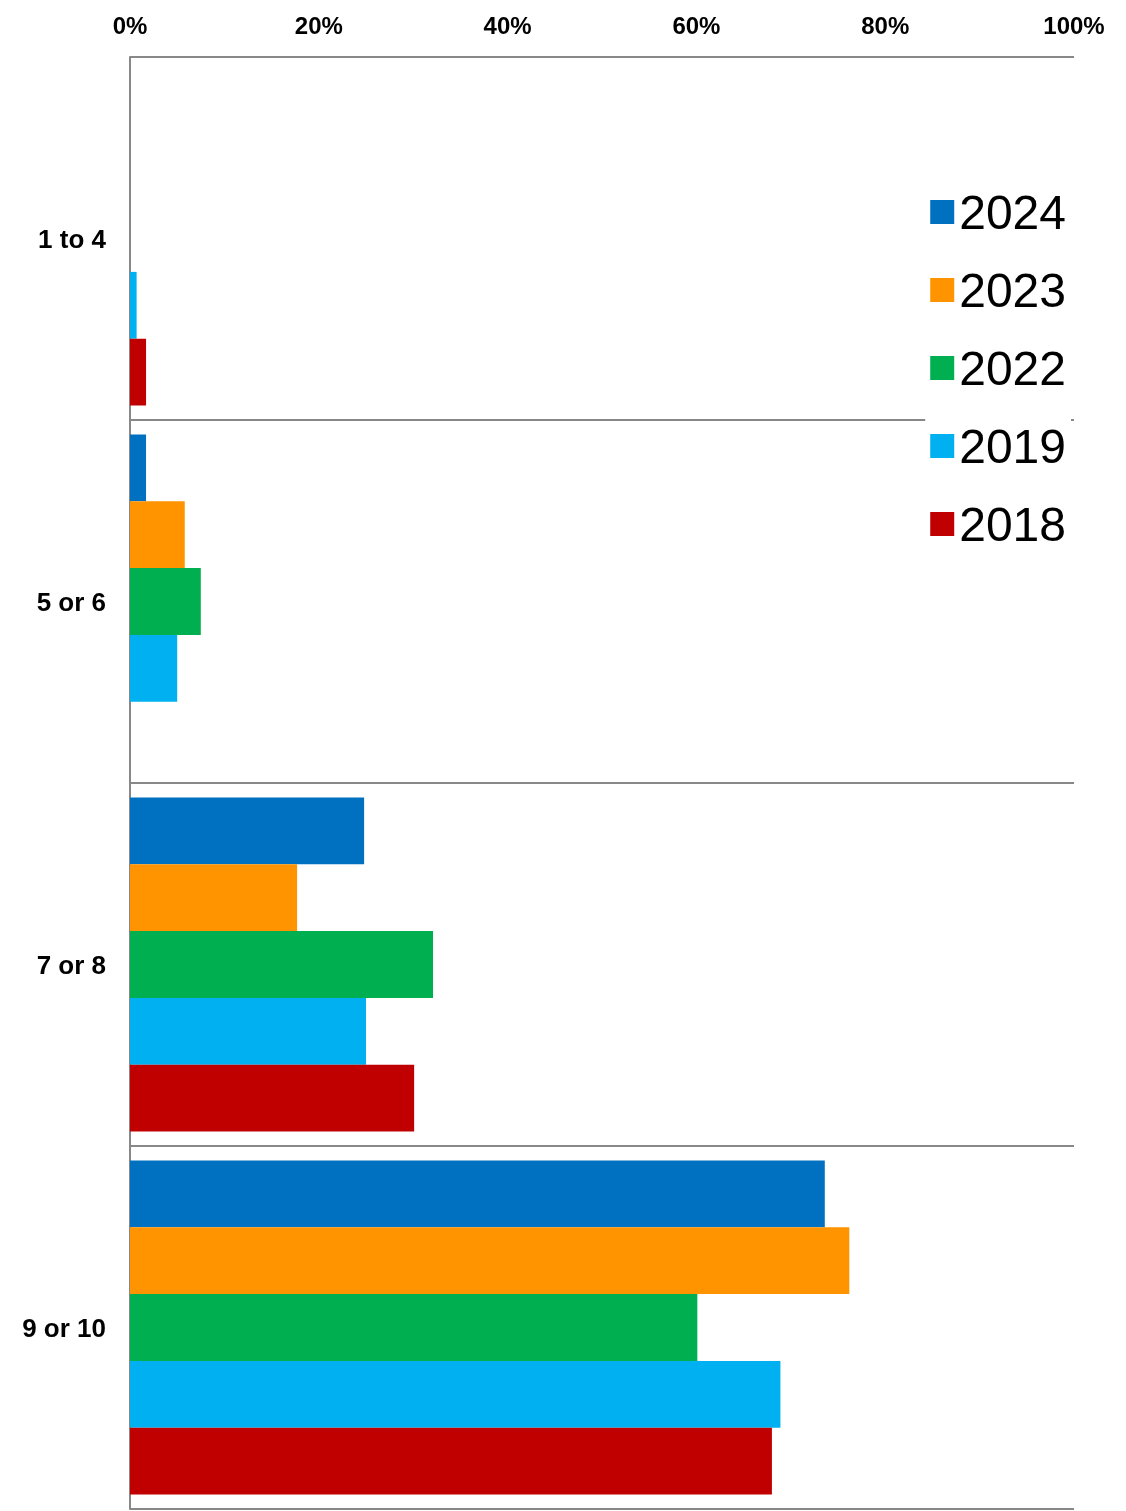 This screenshot has width=1126, height=1511. Describe the element at coordinates (885, 25) in the screenshot. I see `x-tick-label: 80%` at that location.